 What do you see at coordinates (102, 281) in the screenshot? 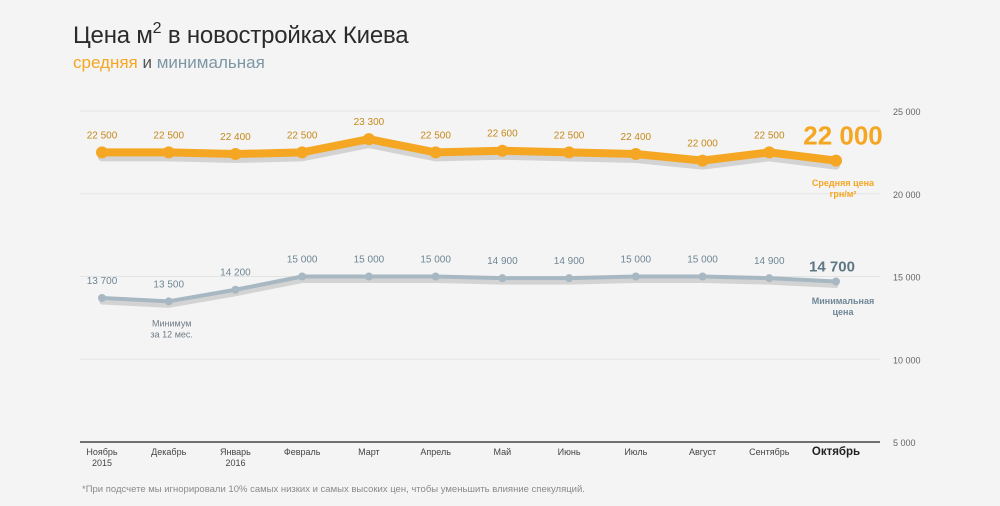
I see `data-label-min: 13 700` at bounding box center [102, 281].